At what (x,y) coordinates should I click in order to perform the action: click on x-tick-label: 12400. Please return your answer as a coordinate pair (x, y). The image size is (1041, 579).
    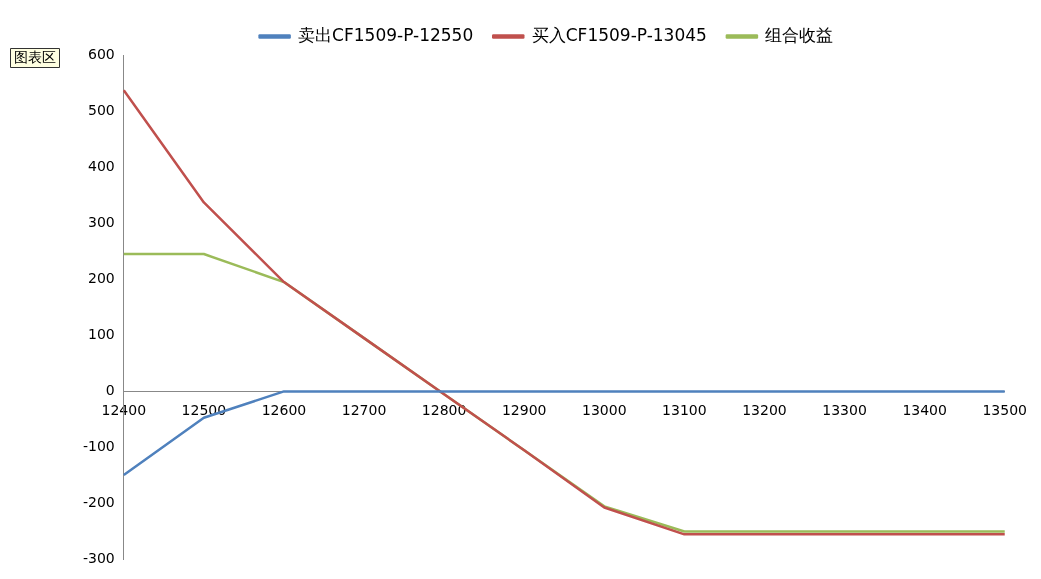
    Looking at the image, I should click on (124, 410).